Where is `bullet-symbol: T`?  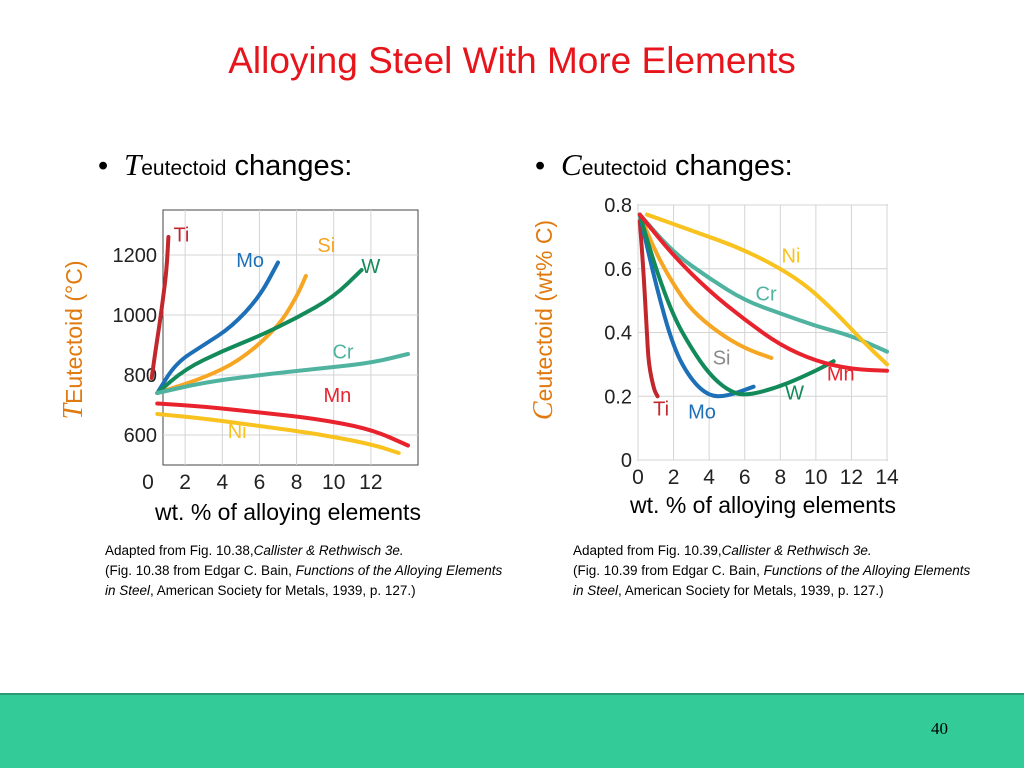
bullet-symbol: T is located at coordinates (133, 164).